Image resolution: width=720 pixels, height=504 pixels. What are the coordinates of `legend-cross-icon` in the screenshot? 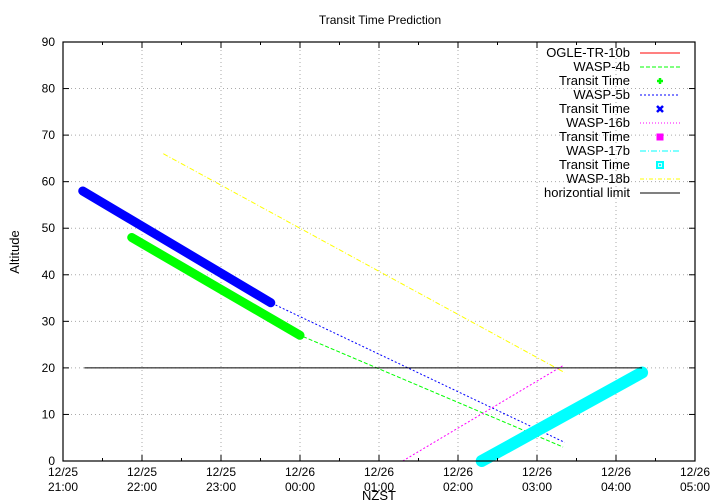 It's located at (660, 109).